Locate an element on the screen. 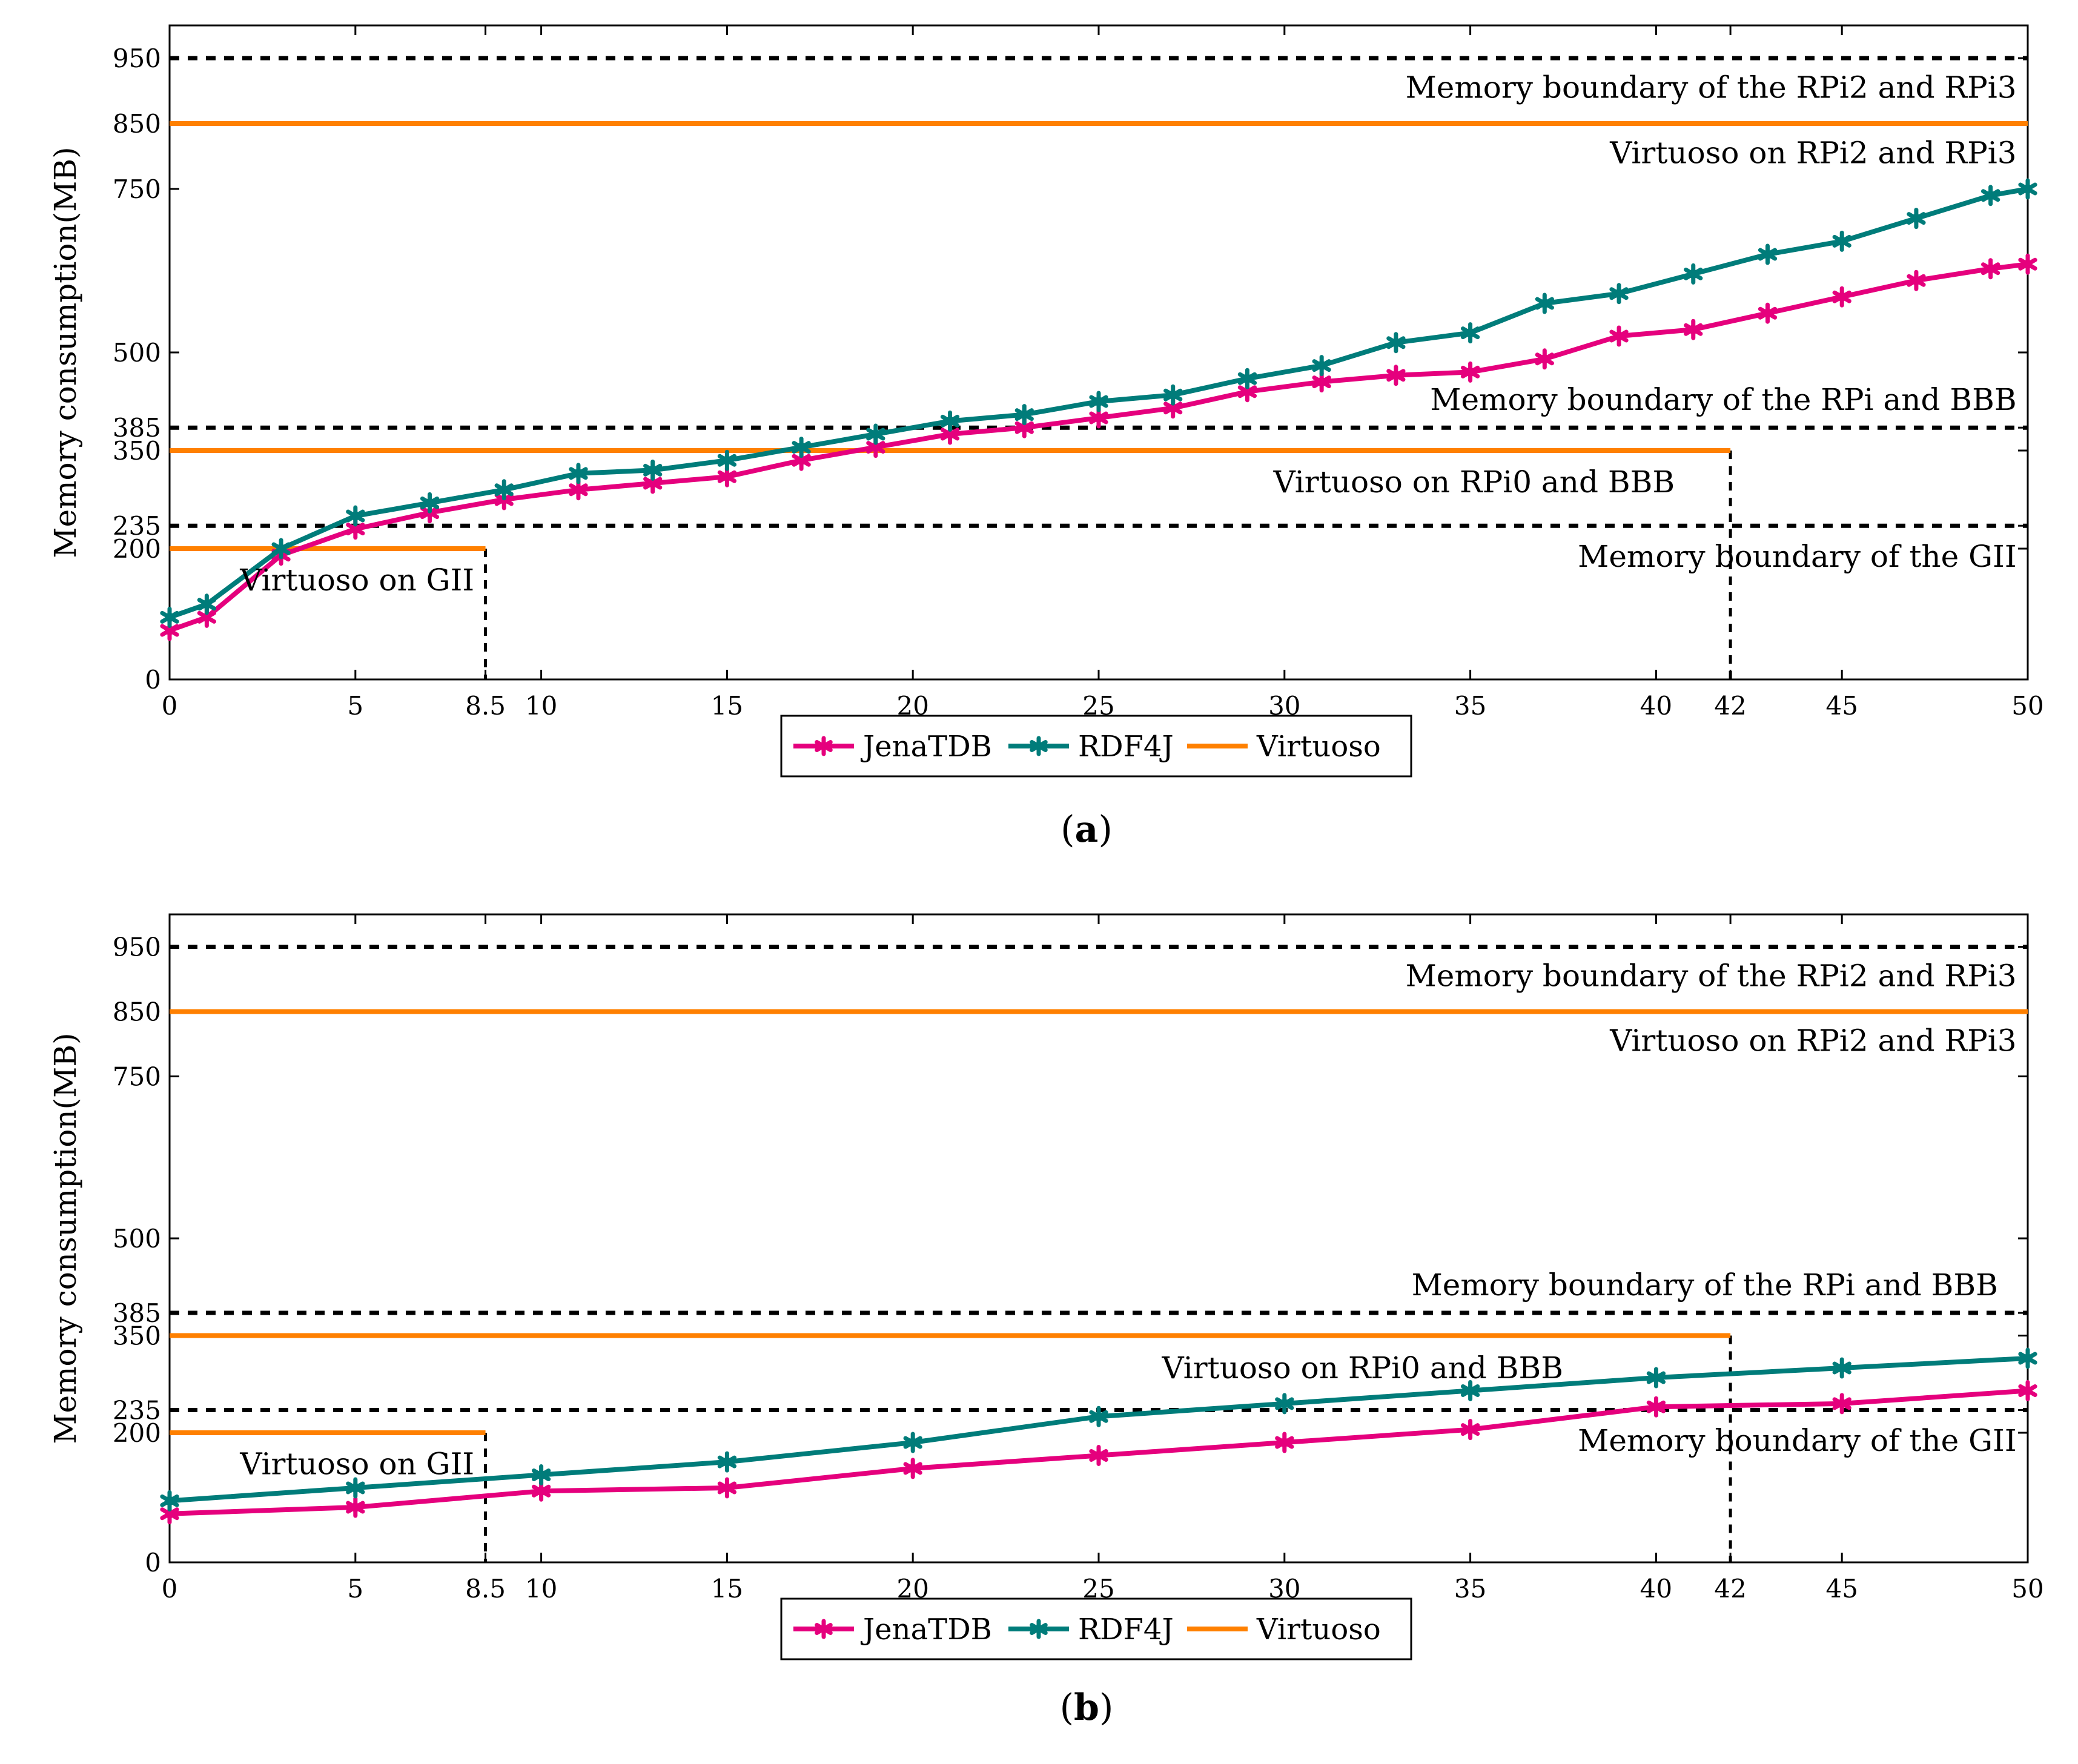  x-tick-label: 10 is located at coordinates (541, 1589).